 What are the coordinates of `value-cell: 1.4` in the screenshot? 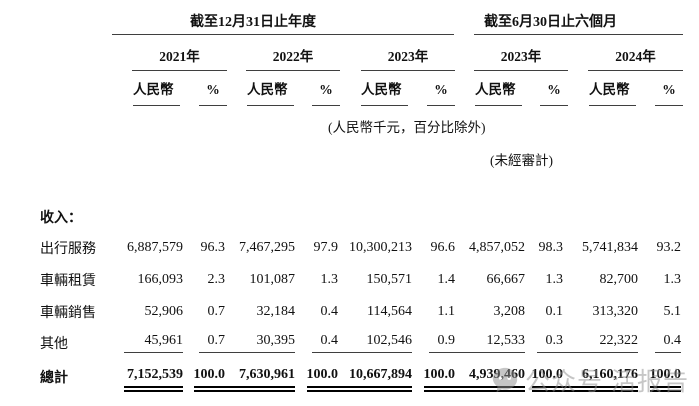 It's located at (446, 279).